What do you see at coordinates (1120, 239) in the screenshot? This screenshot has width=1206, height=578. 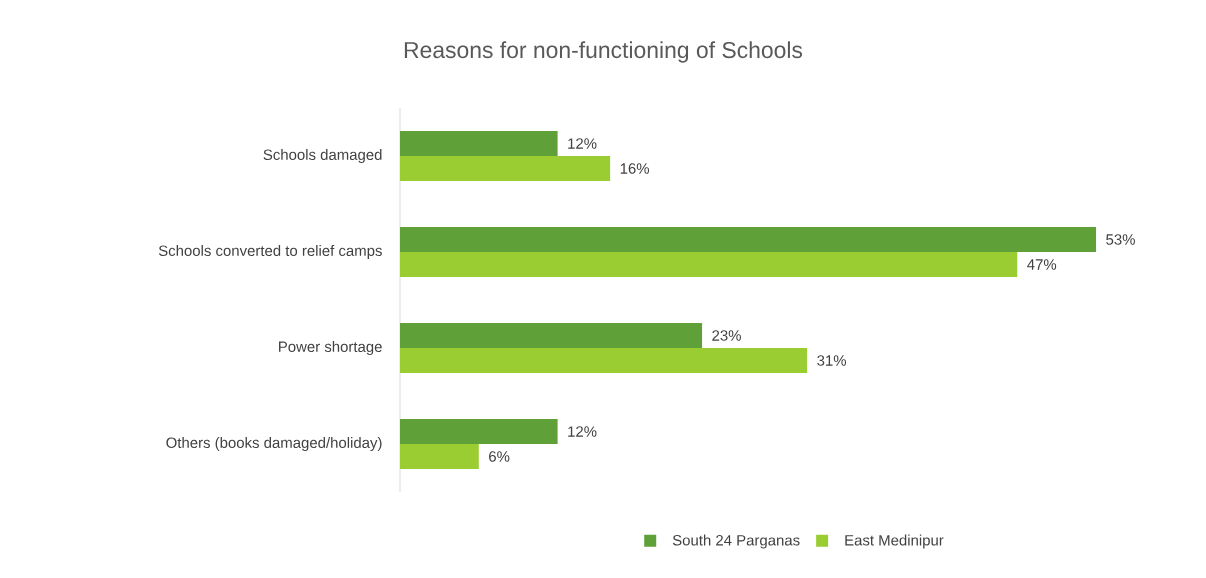 I see `data-label: 53%` at bounding box center [1120, 239].